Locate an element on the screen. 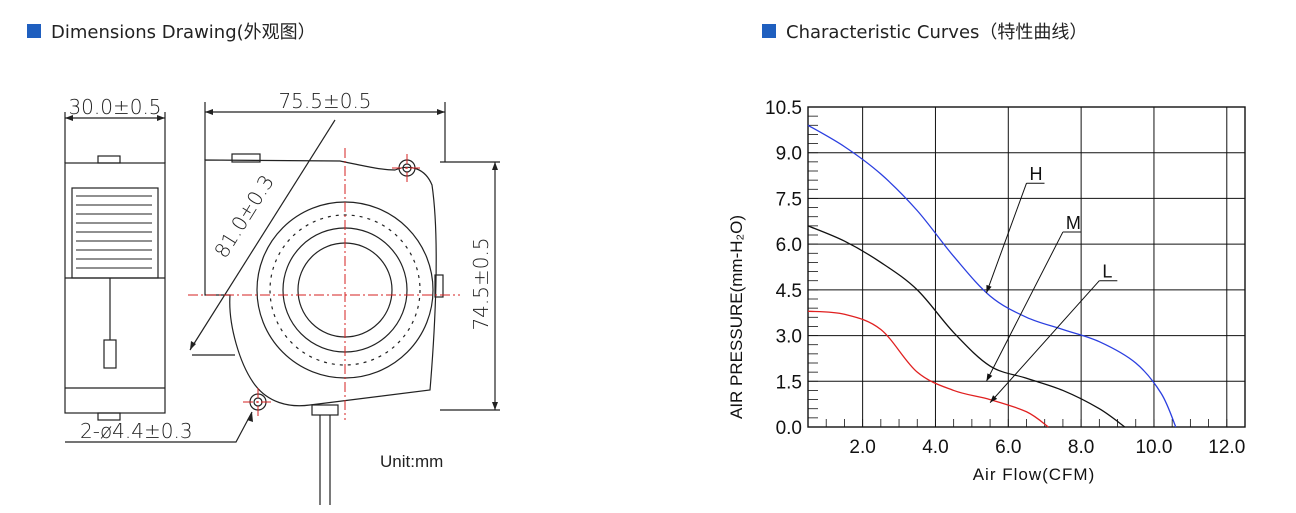 Image resolution: width=1296 pixels, height=513 pixels. x-tick-label: 4.0 is located at coordinates (935, 447).